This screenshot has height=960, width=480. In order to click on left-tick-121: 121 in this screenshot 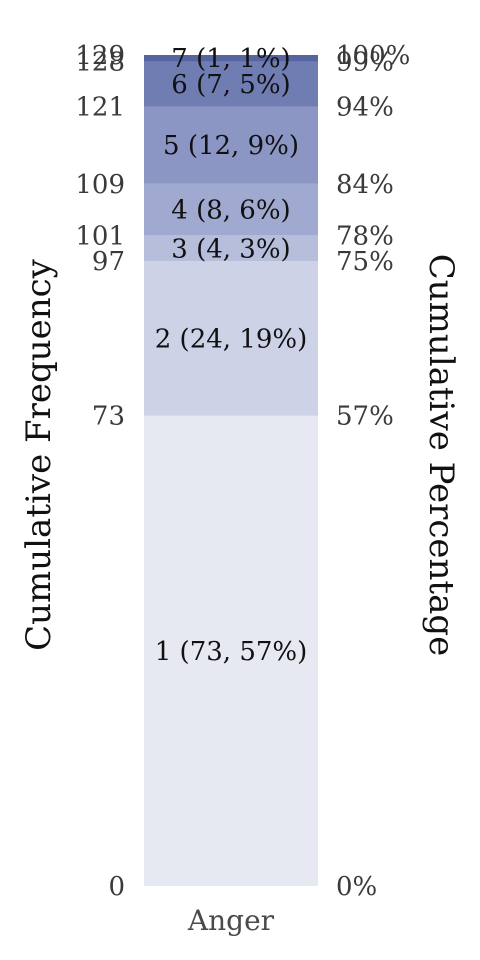, I will do `click(100, 108)`.